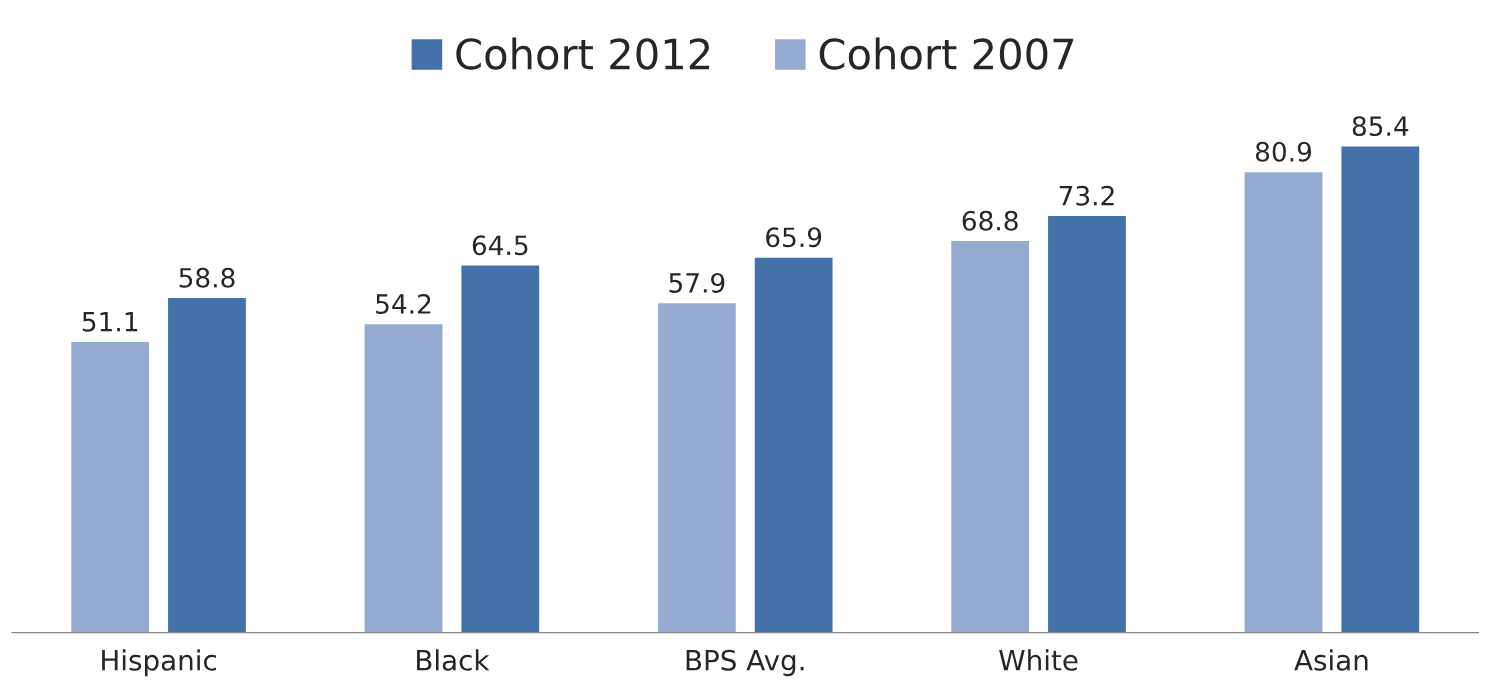 This screenshot has width=1489, height=699. What do you see at coordinates (453, 660) in the screenshot?
I see `x-tick-label: Black` at bounding box center [453, 660].